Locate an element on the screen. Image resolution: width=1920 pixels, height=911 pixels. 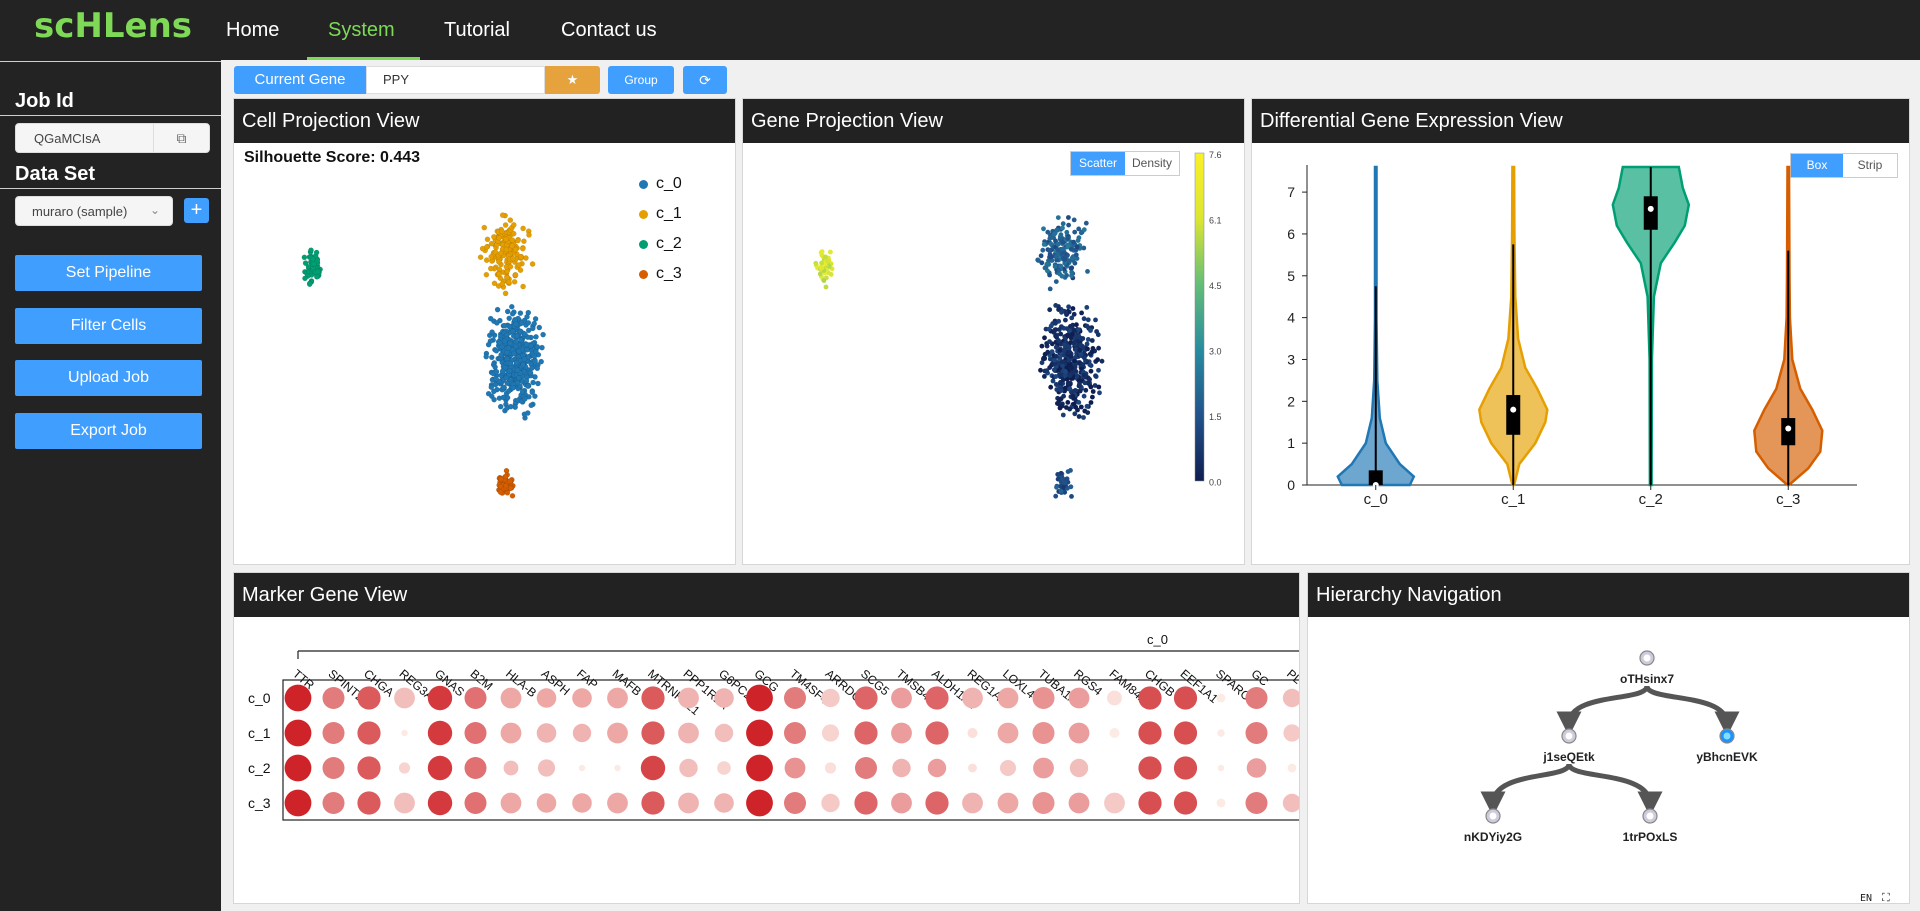
tree-node: yBhcnEVK is located at coordinates (1727, 746).